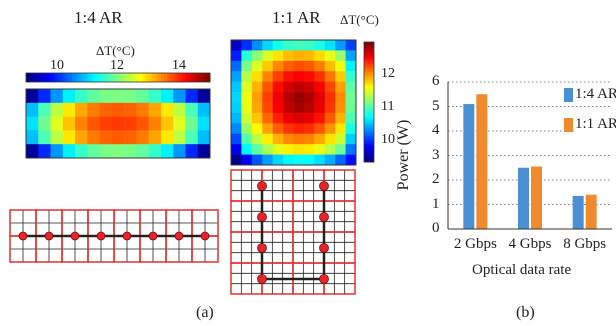 The height and width of the screenshot is (326, 616). I want to click on colorbar-1-4-ar, so click(118, 77).